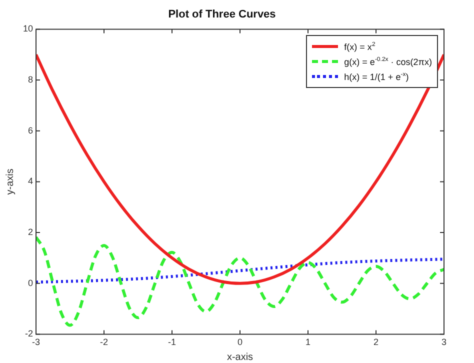 This screenshot has width=474, height=363. What do you see at coordinates (388, 61) in the screenshot?
I see `legend-label: g(x) = e$^{-0.2x}$ · cos(2πx)` at bounding box center [388, 61].